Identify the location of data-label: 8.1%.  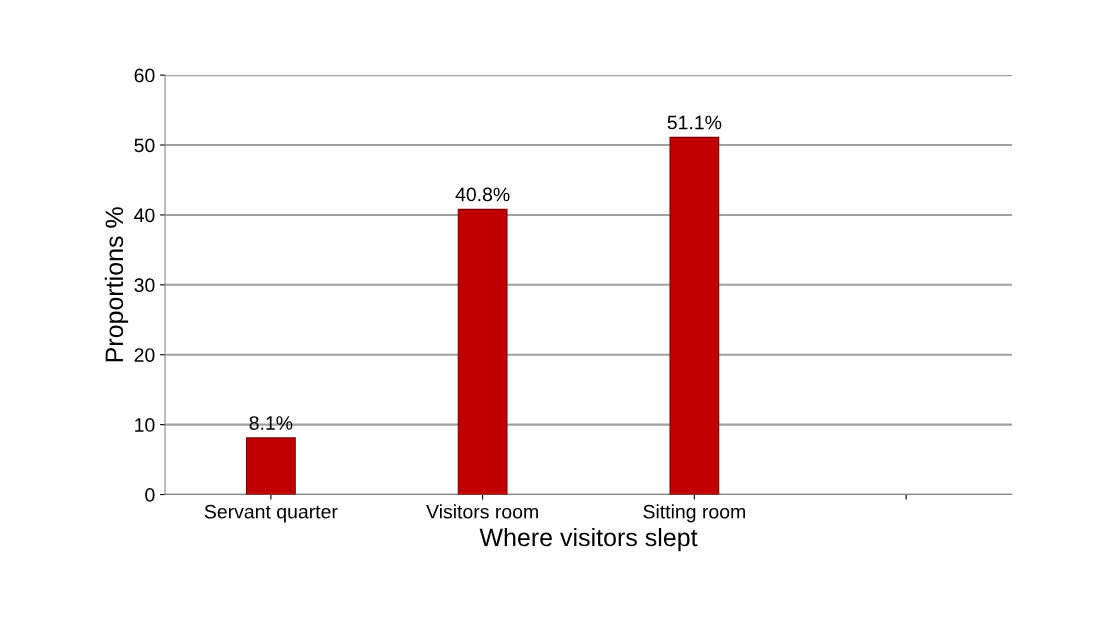
(271, 423).